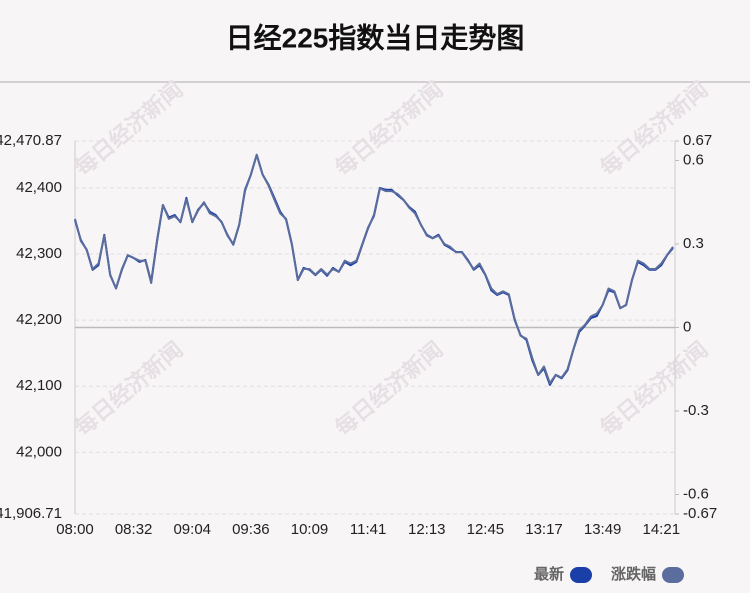  Describe the element at coordinates (486, 529) in the screenshot. I see `x-tick-label: 12:45` at that location.